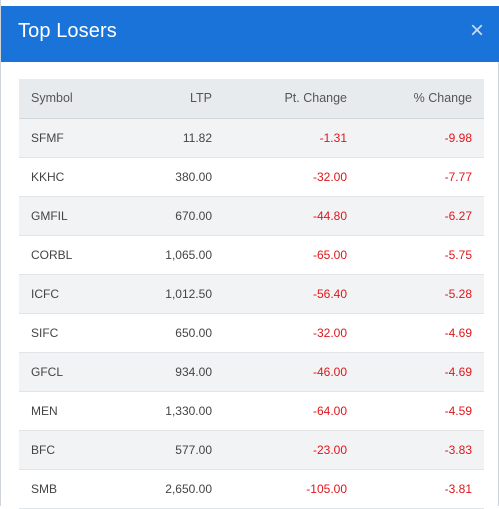  What do you see at coordinates (193, 176) in the screenshot?
I see `cell-ltp: 380.00` at bounding box center [193, 176].